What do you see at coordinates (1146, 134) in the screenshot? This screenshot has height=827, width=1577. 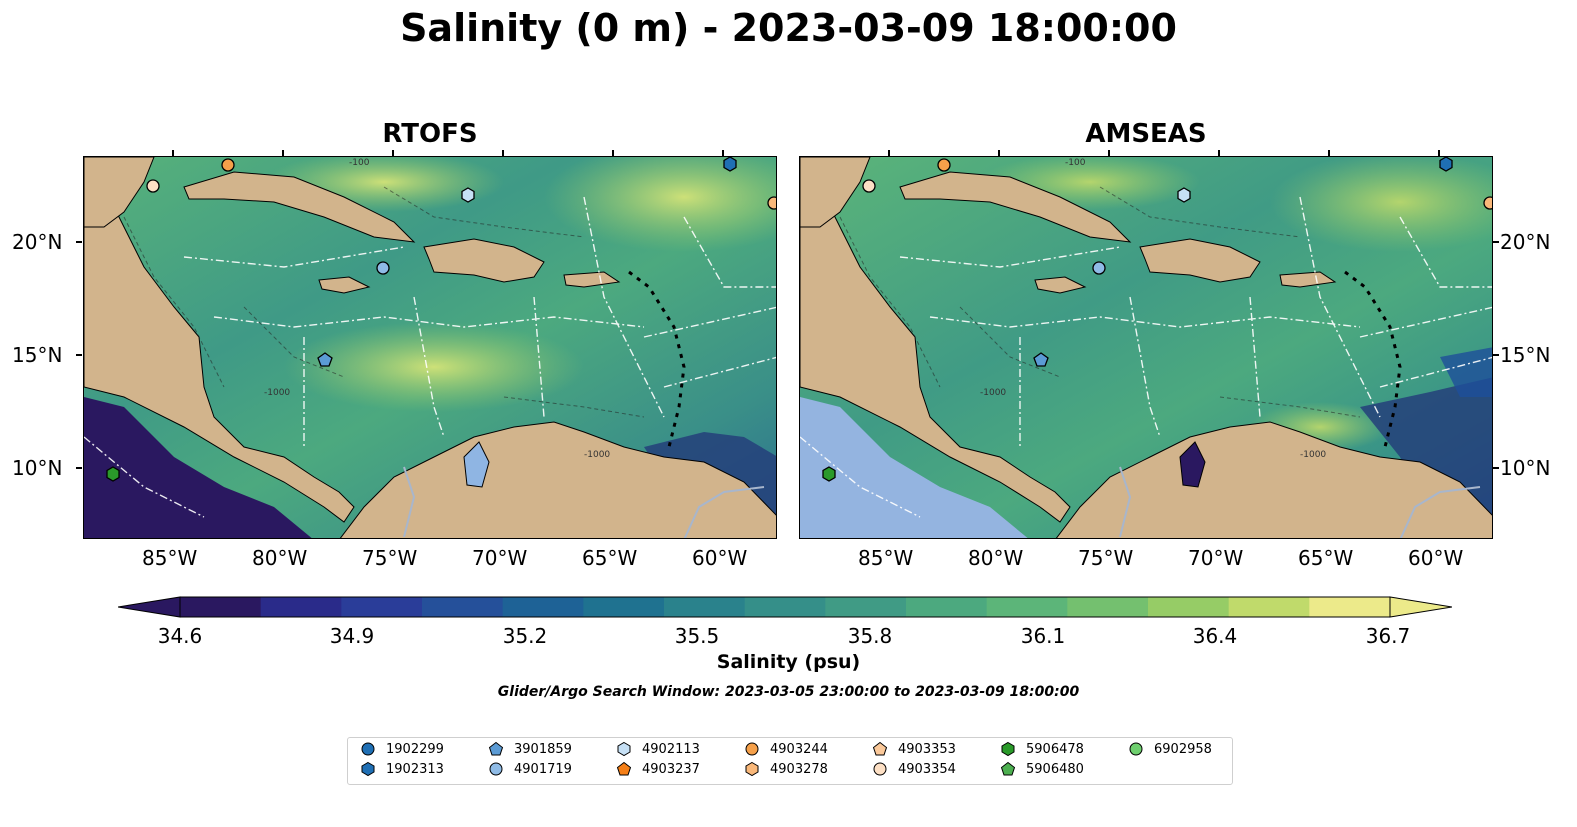 I see `panel-title-amseas: AMSEAS` at bounding box center [1146, 134].